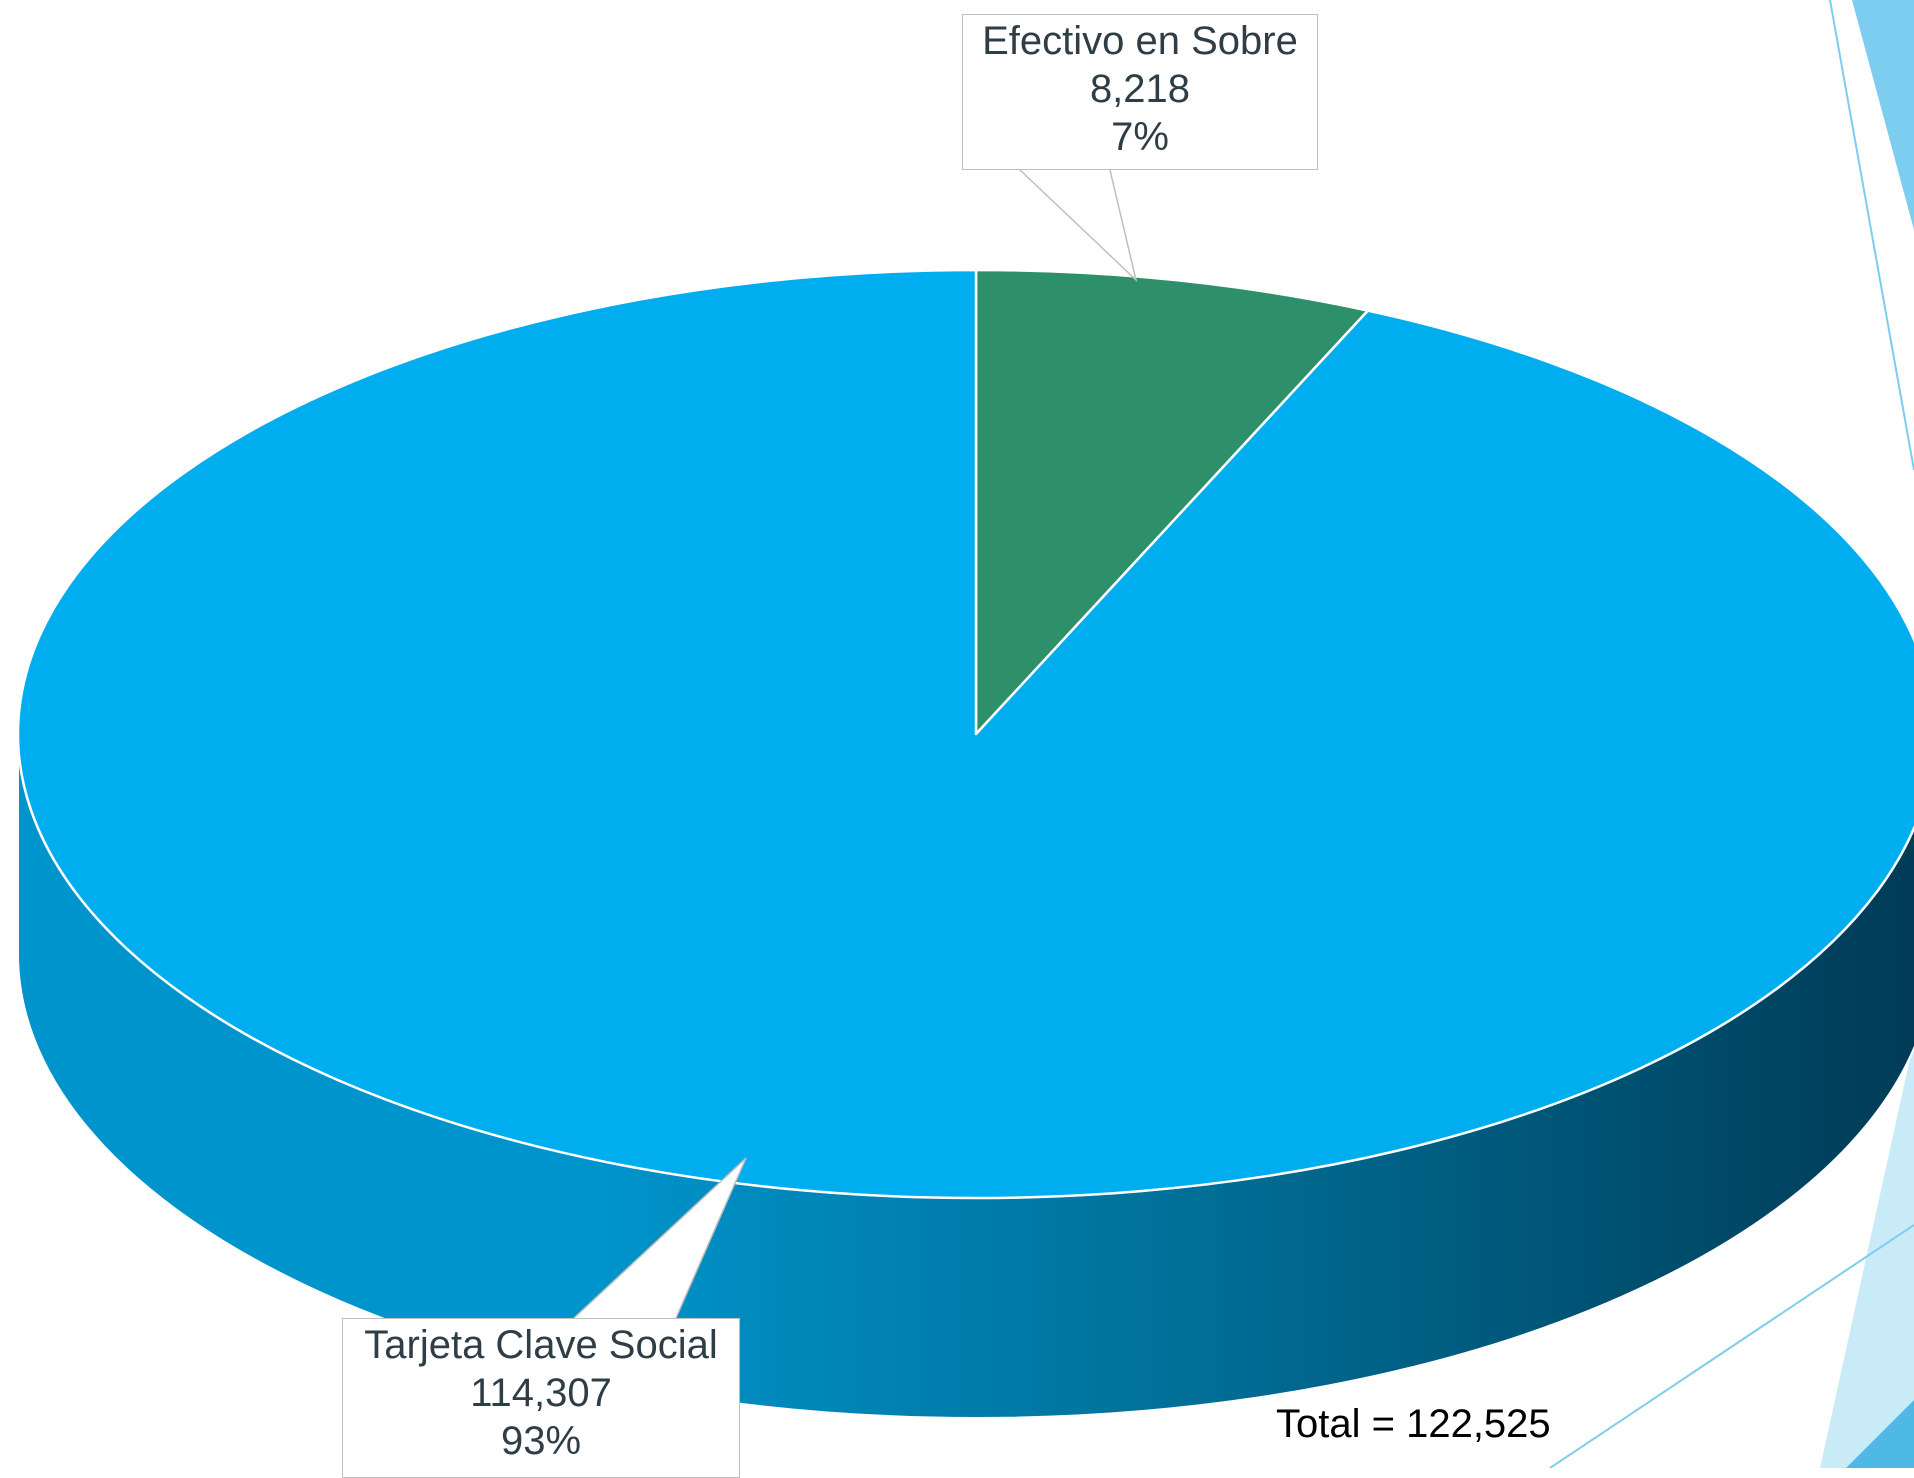  Describe the element at coordinates (1413, 1424) in the screenshot. I see `total-label: Total = 122,525` at that location.